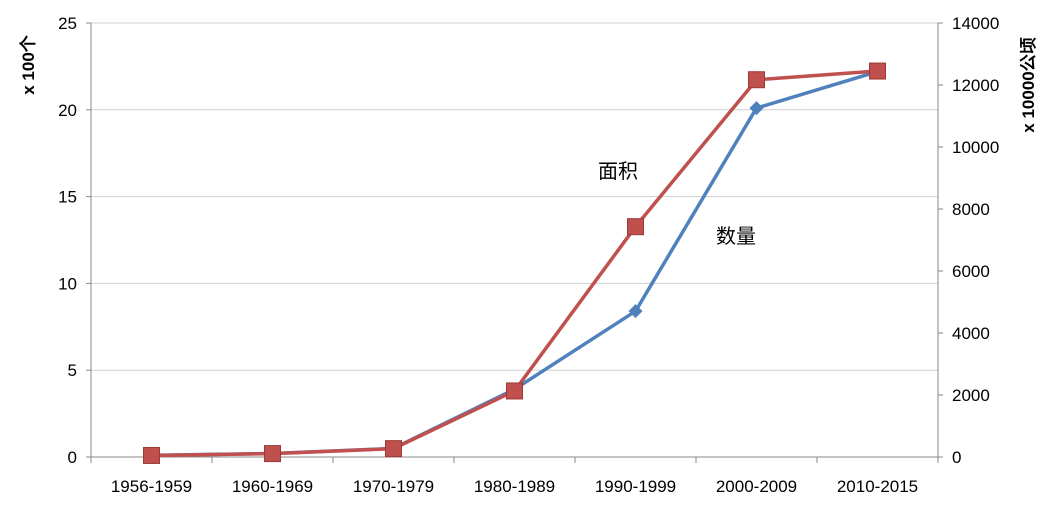  Describe the element at coordinates (72, 457) in the screenshot. I see `left-tick-label: 0` at that location.